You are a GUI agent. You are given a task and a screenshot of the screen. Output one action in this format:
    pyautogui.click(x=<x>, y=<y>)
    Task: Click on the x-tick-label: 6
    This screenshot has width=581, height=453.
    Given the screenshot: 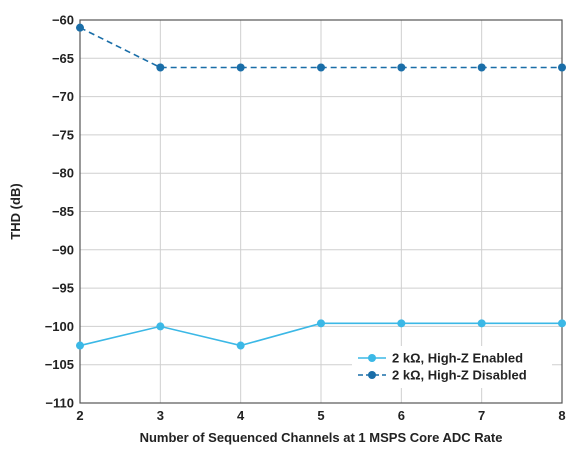 What is the action you would take?
    pyautogui.click(x=401, y=415)
    